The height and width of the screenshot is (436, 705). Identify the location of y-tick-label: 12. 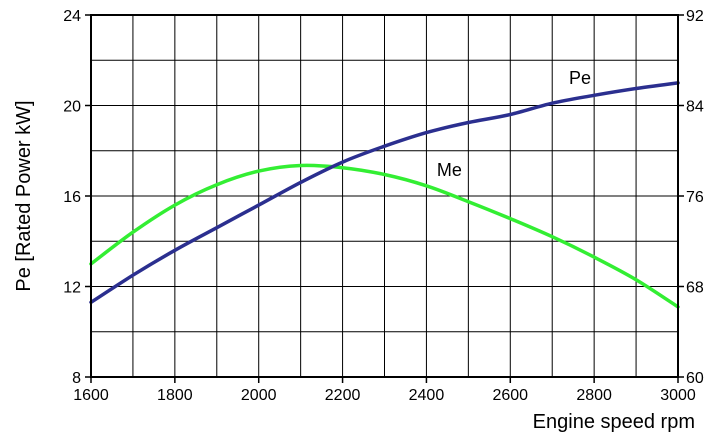
(72, 288).